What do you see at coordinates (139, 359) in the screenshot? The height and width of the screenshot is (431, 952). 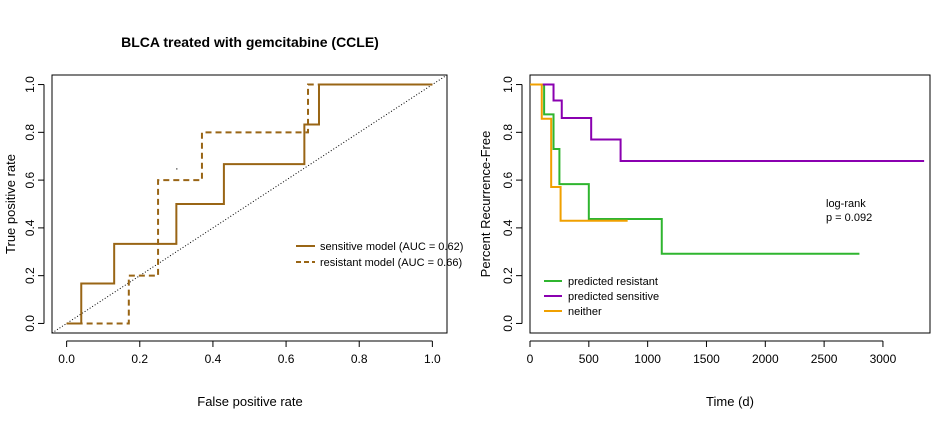 I see `x-tick-label: 0.2` at bounding box center [139, 359].